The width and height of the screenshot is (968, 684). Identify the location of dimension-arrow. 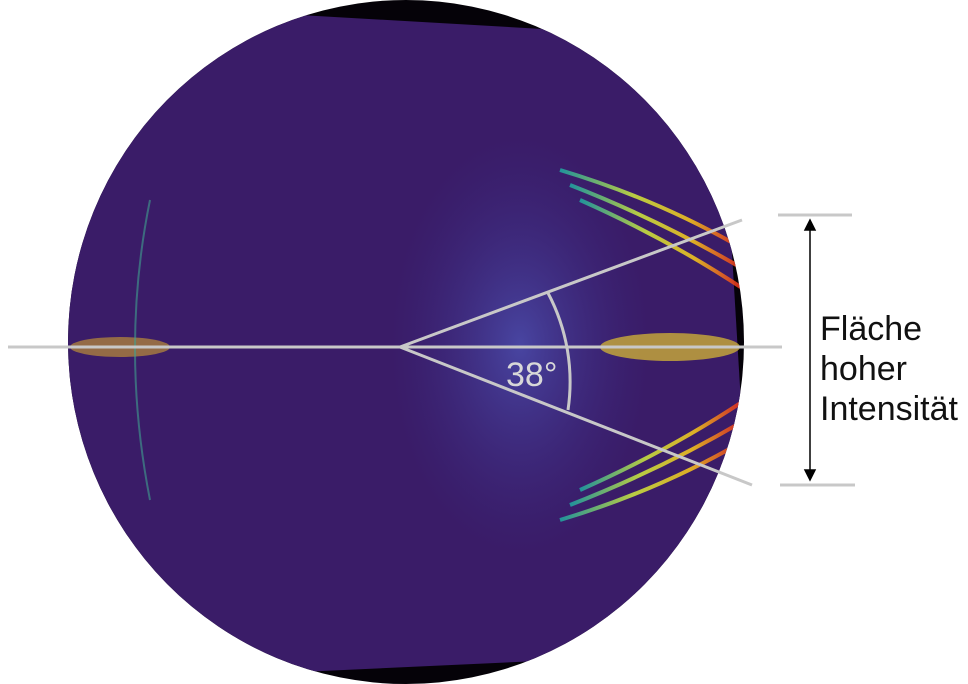
(810, 350).